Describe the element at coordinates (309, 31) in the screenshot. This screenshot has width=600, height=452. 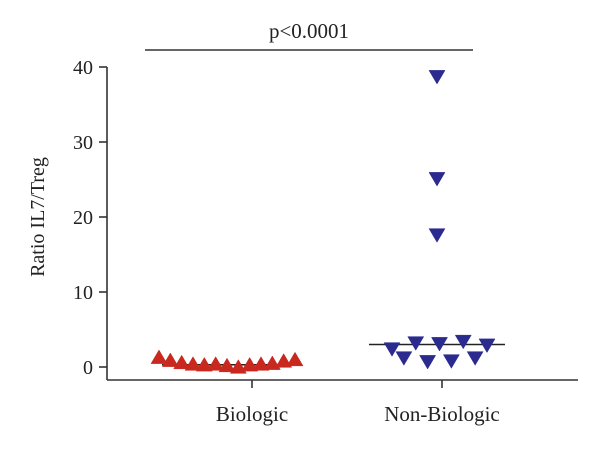
I see `p-value-label: p<0.0001` at that location.